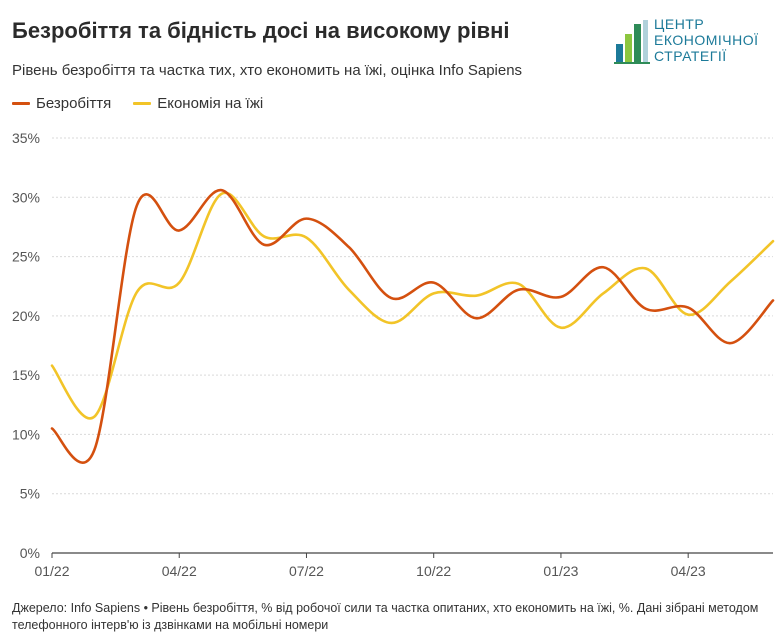  What do you see at coordinates (26, 375) in the screenshot?
I see `y-tick-label: 15%` at bounding box center [26, 375].